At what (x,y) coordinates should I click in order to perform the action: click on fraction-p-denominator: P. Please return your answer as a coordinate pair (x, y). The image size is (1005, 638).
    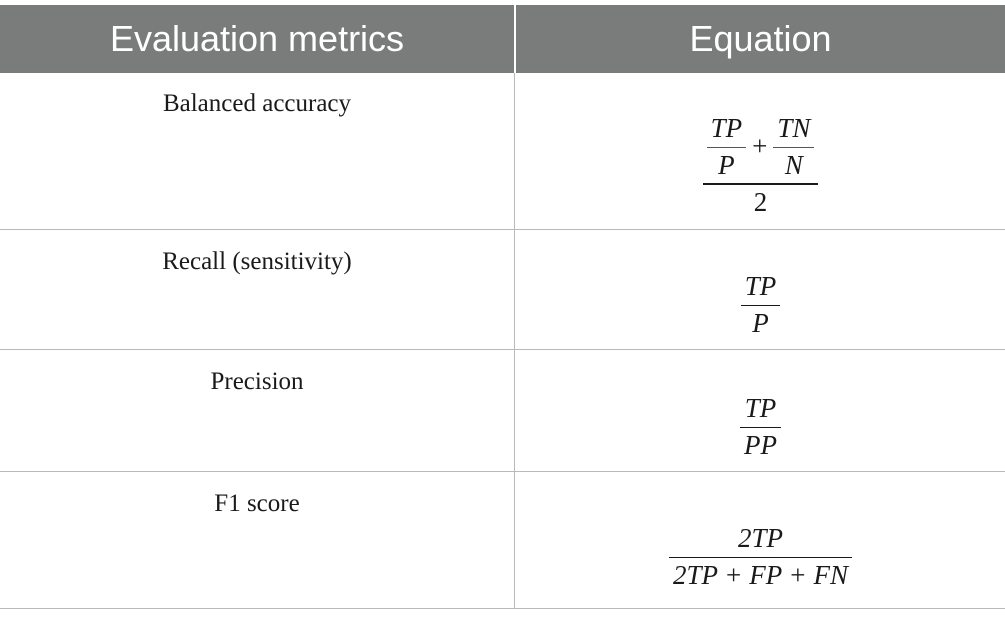
    Looking at the image, I should click on (726, 164).